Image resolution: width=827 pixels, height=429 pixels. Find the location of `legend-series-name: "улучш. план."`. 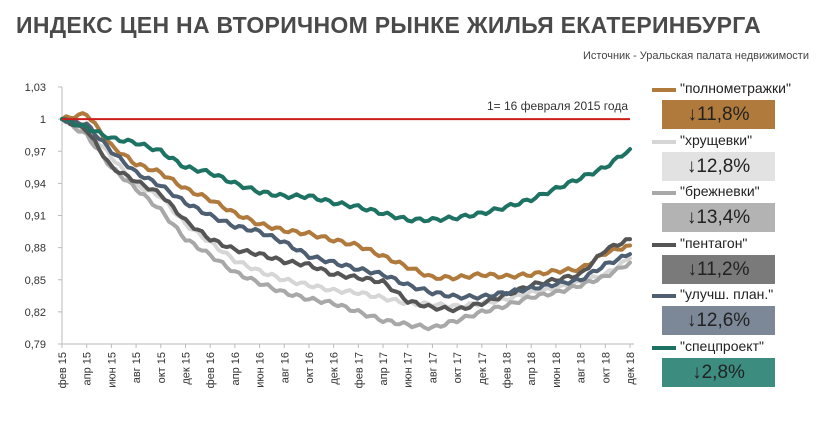

legend-series-name: "улучш. план." is located at coordinates (727, 294).